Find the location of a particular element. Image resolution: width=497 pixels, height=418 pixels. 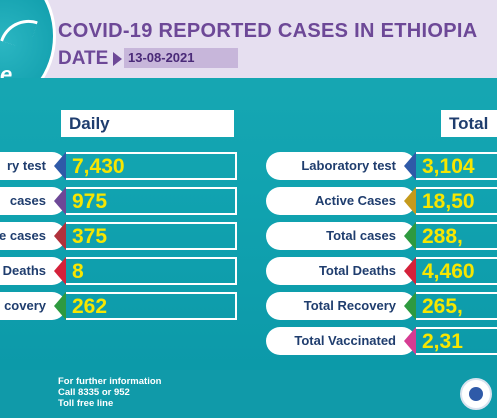

page-title: COVID-19 REPORTED CASES IN ETHIOPIA is located at coordinates (268, 31).